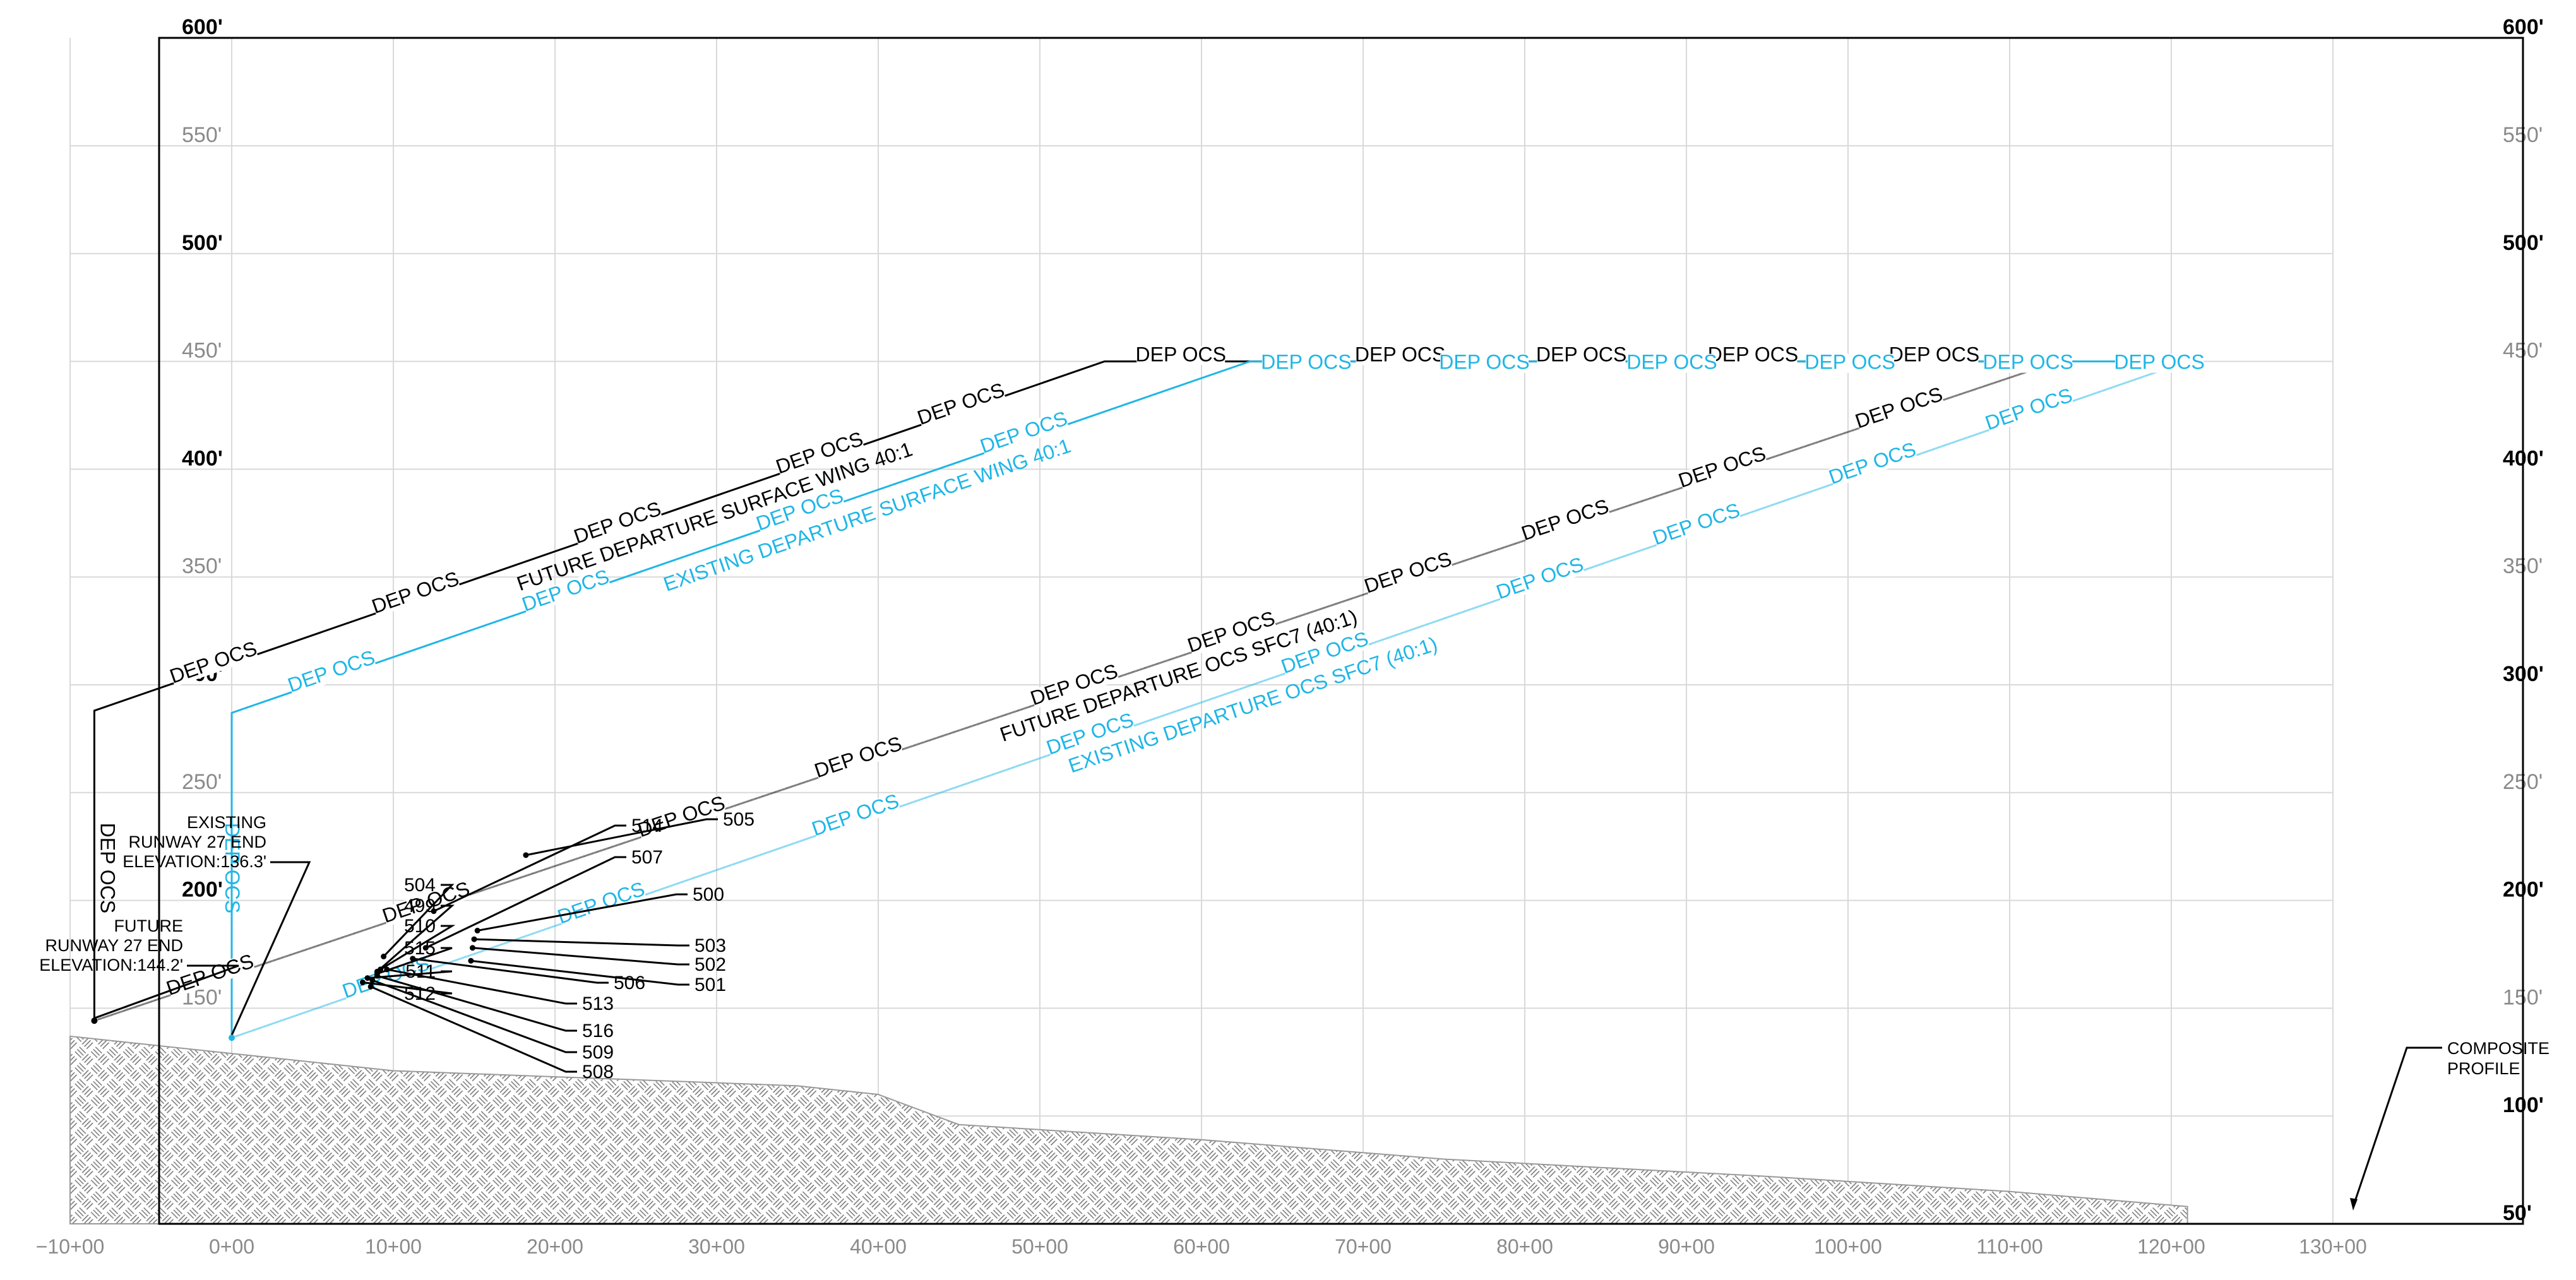 This screenshot has width=2576, height=1280. I want to click on y-tick-label-right: 50', so click(2517, 1213).